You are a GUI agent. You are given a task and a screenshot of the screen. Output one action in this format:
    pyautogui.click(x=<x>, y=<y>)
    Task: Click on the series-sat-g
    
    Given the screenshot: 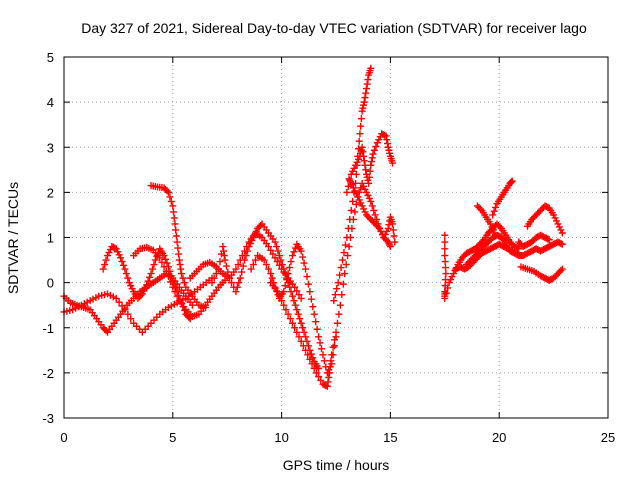 What is the action you would take?
    pyautogui.click(x=265, y=296)
    